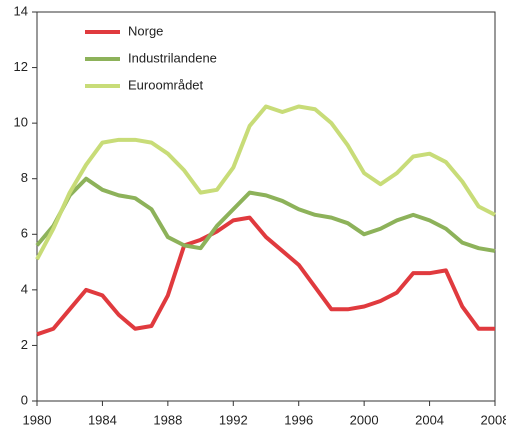  Describe the element at coordinates (24, 344) in the screenshot. I see `y-tick-label: 2` at that location.